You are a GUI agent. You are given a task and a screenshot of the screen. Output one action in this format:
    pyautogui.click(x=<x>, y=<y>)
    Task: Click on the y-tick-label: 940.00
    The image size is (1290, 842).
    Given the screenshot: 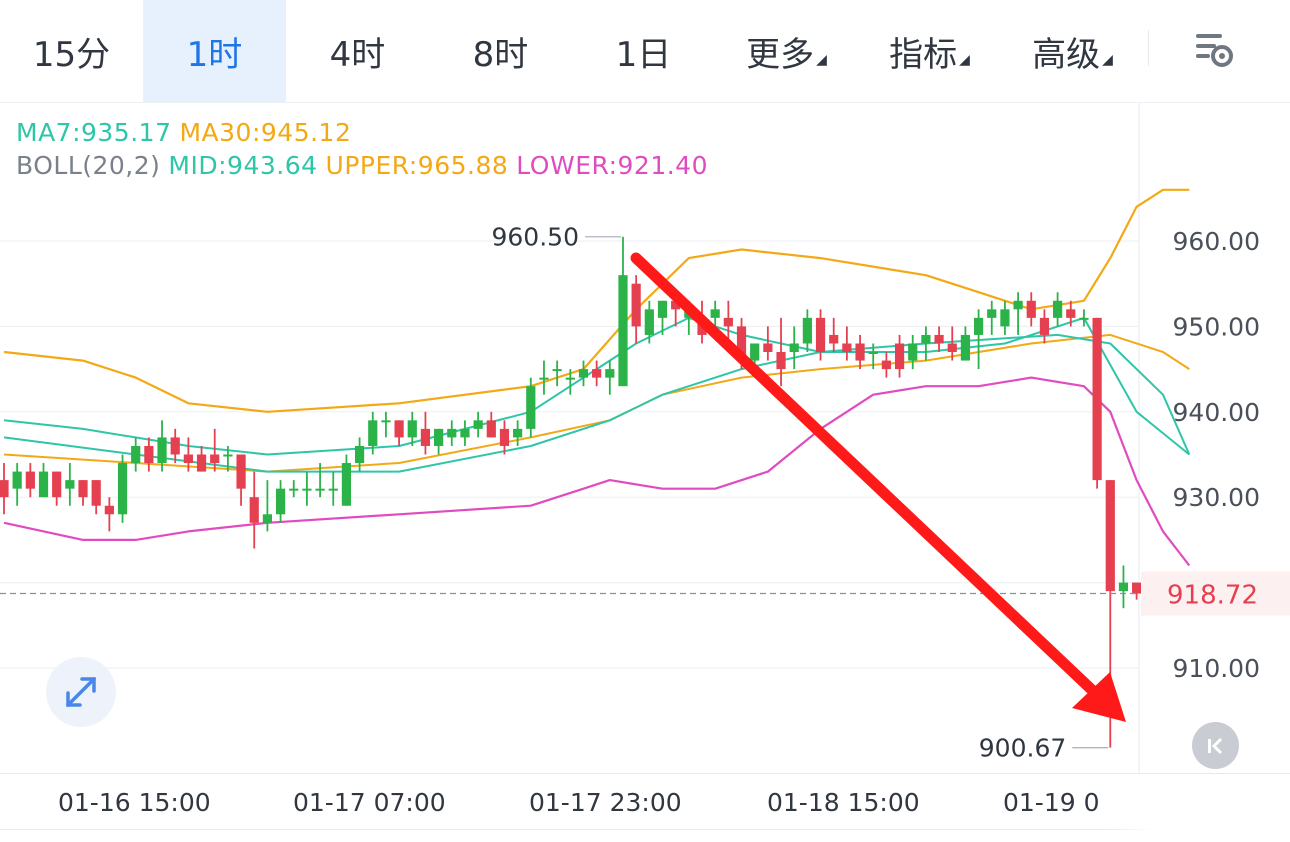 What is the action you would take?
    pyautogui.click(x=1216, y=412)
    